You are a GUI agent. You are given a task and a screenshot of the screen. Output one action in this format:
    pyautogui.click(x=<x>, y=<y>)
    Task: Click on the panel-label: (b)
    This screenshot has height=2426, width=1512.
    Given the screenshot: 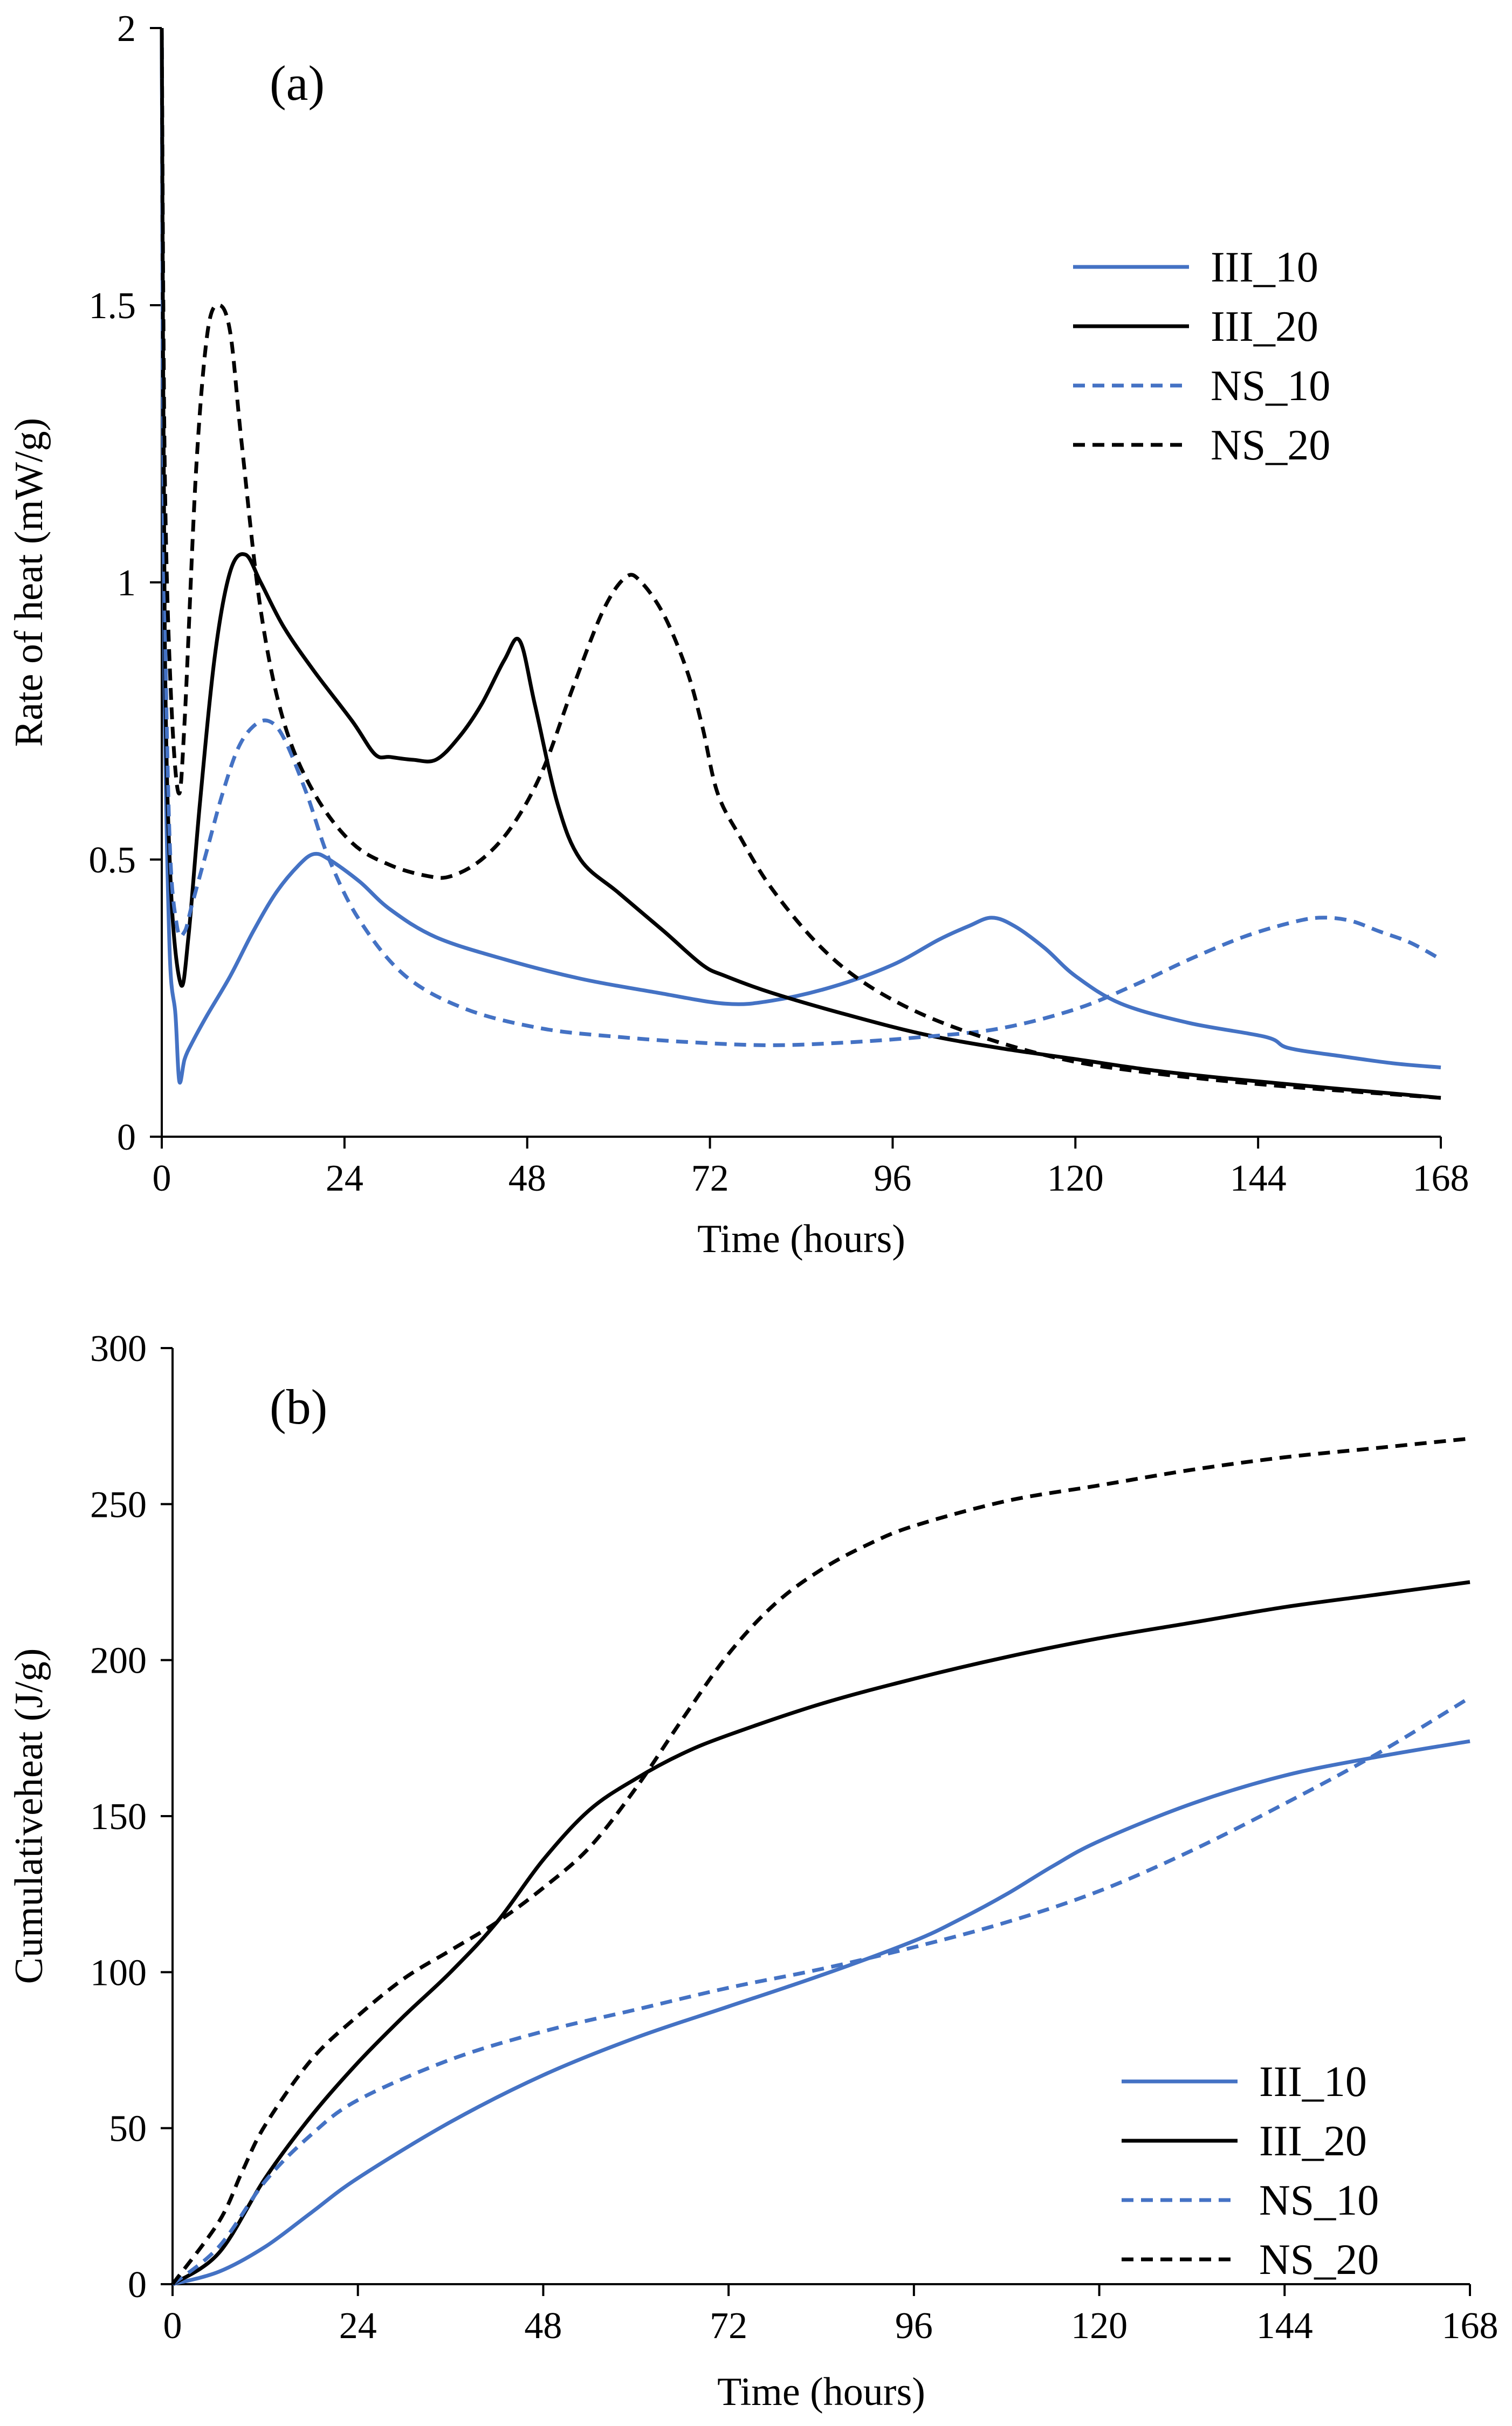 What is the action you would take?
    pyautogui.click(x=298, y=1406)
    